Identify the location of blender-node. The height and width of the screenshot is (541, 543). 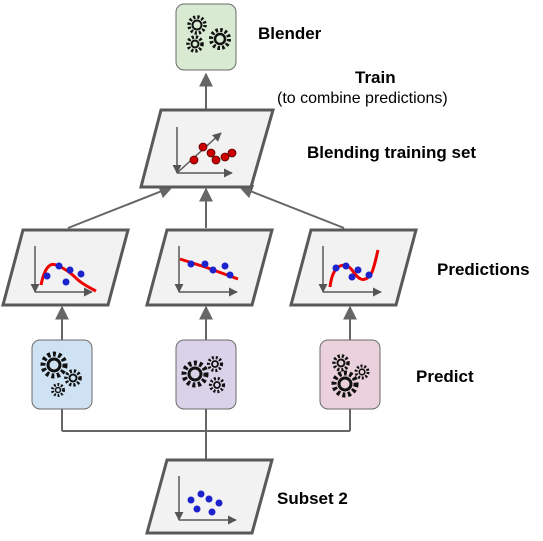
(206, 37).